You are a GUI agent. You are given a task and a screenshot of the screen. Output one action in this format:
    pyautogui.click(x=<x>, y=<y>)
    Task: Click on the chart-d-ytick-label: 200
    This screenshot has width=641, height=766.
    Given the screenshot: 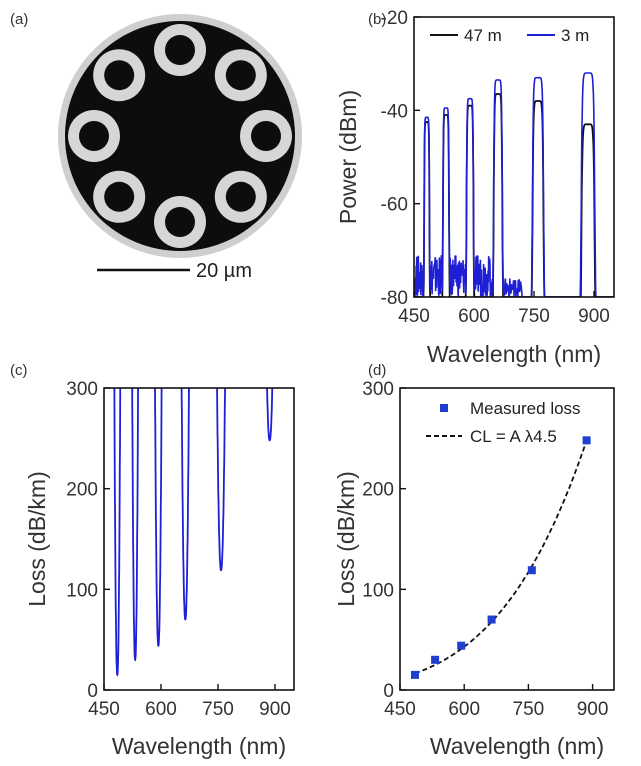 What is the action you would take?
    pyautogui.click(x=378, y=490)
    